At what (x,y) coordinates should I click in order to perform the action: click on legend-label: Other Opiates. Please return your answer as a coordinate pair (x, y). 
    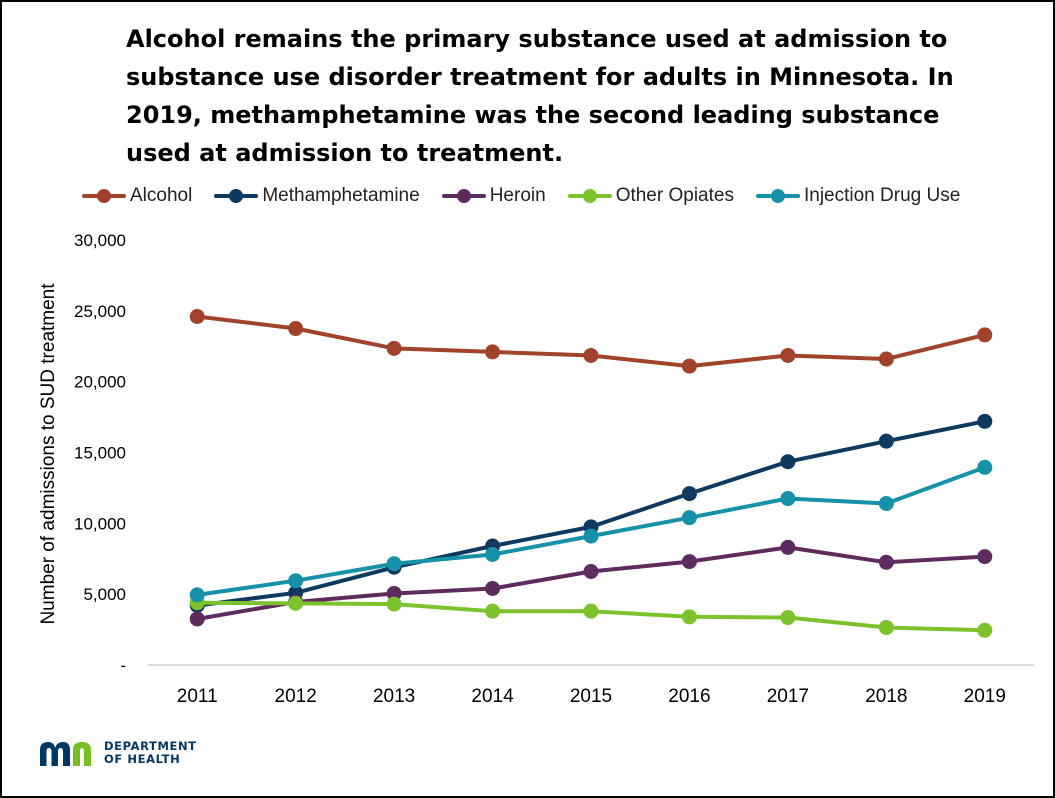
    Looking at the image, I should click on (674, 195).